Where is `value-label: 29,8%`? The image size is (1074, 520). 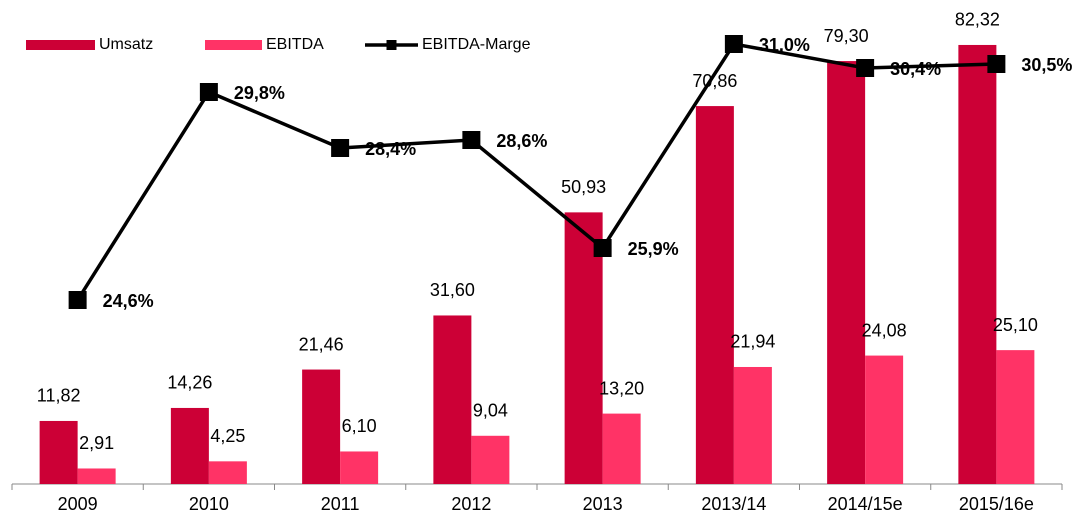 value-label: 29,8% is located at coordinates (259, 93).